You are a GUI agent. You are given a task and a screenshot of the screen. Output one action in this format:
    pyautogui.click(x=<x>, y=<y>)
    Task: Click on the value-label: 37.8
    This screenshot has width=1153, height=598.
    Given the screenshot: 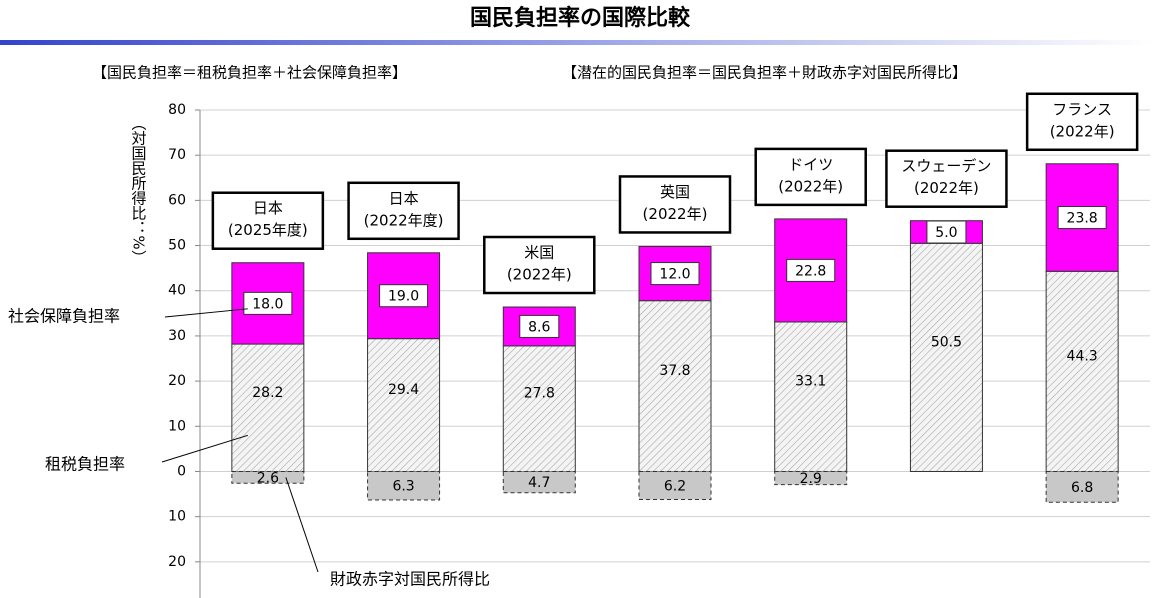 What is the action you would take?
    pyautogui.click(x=674, y=371)
    